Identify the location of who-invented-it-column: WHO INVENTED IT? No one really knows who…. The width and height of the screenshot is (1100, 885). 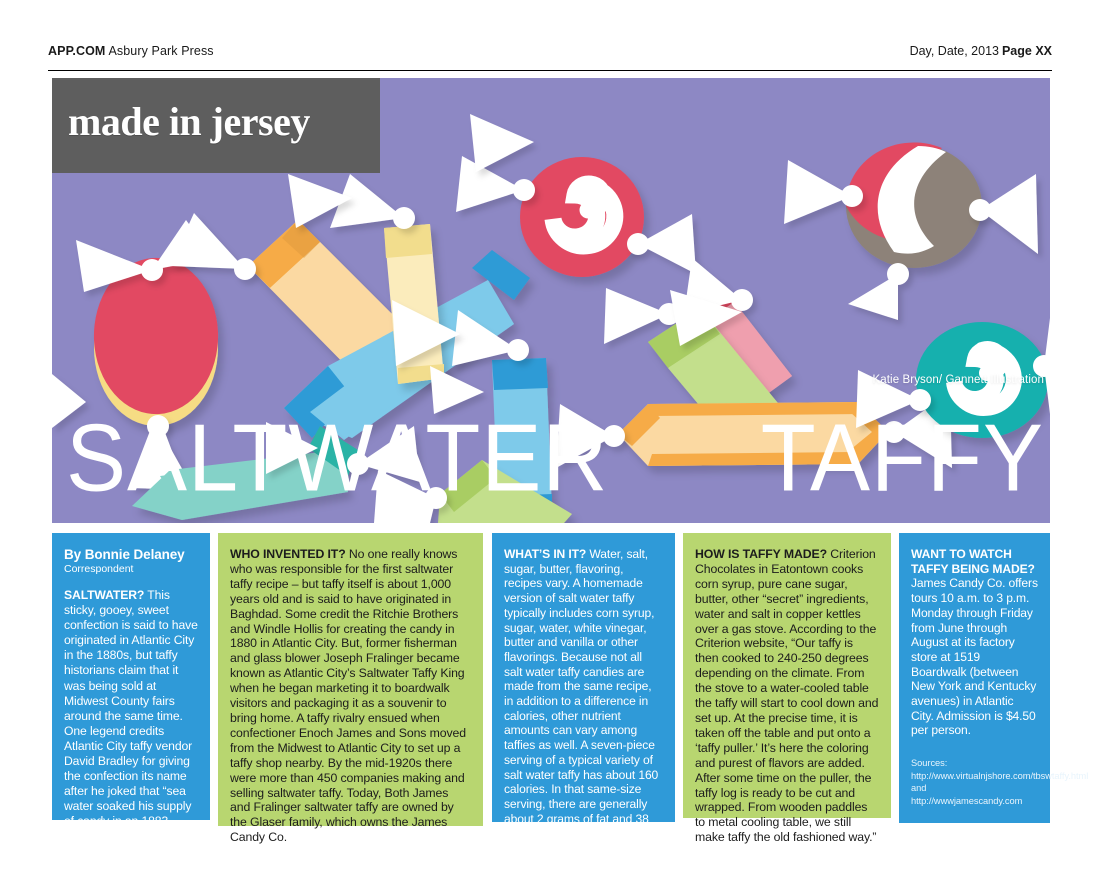
(350, 688).